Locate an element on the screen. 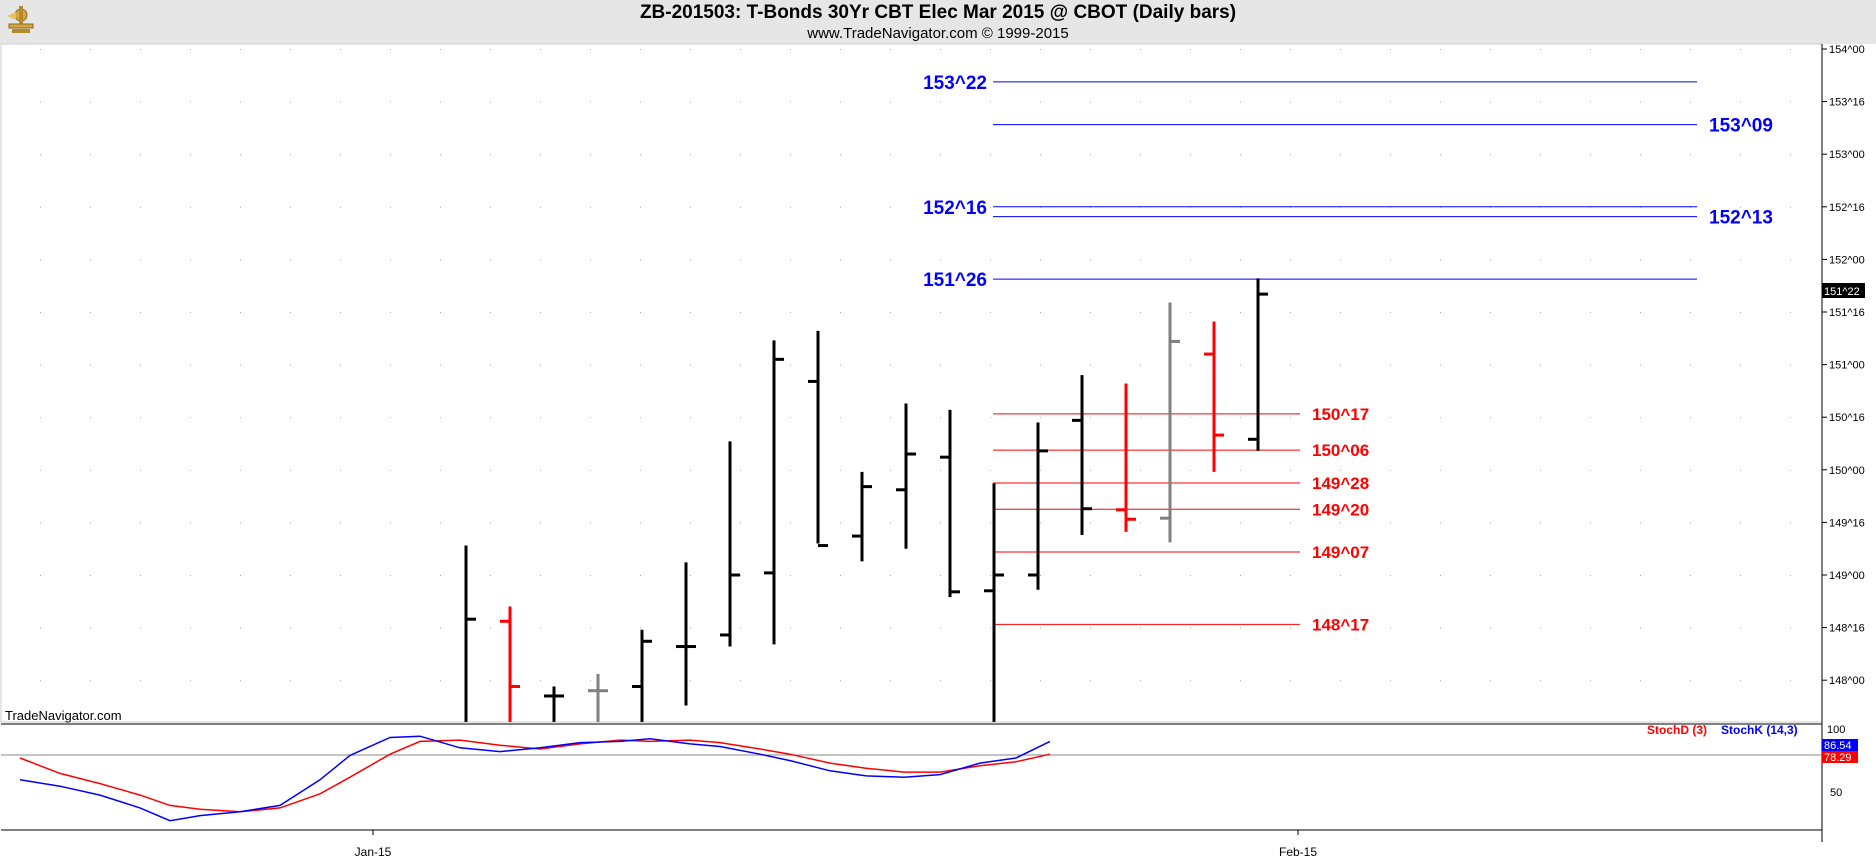 This screenshot has width=1876, height=863. resistance-label: 153^09 is located at coordinates (1741, 126).